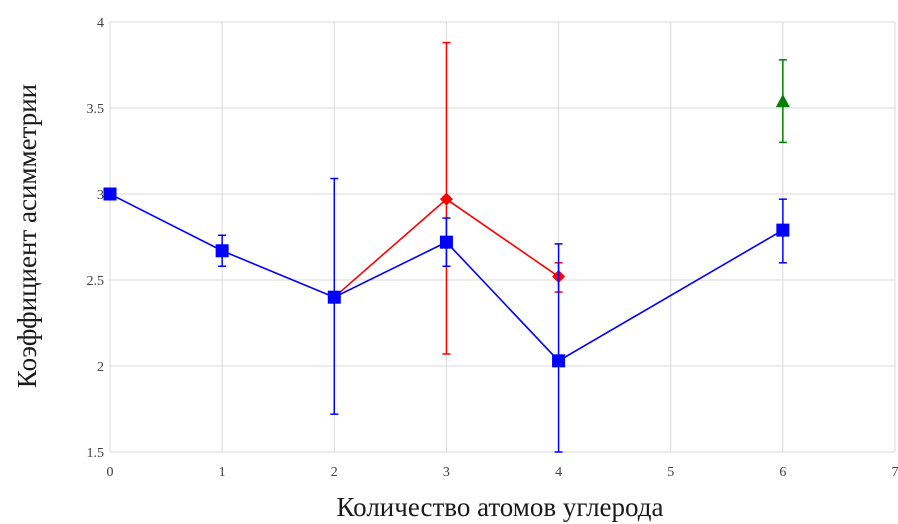  I want to click on y-tick-label: 1.5, so click(96, 453).